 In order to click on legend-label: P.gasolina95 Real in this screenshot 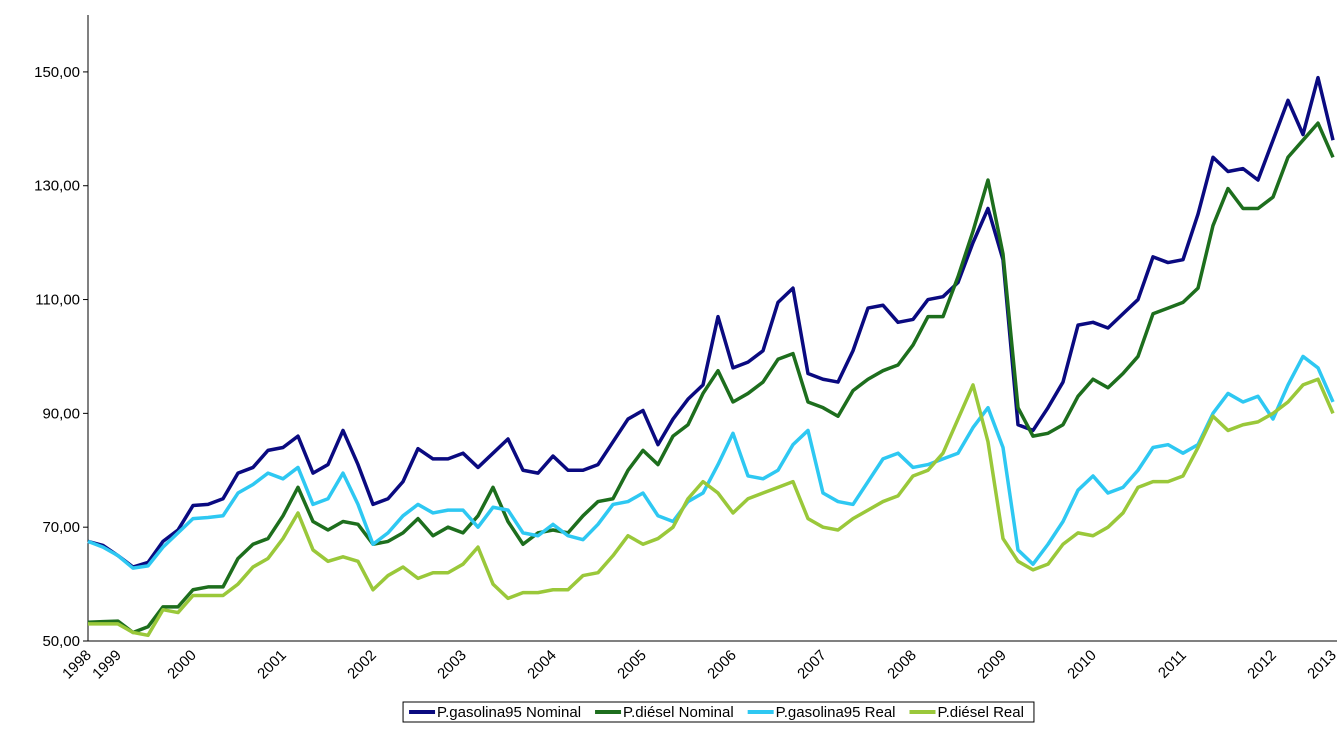, I will do `click(836, 712)`.